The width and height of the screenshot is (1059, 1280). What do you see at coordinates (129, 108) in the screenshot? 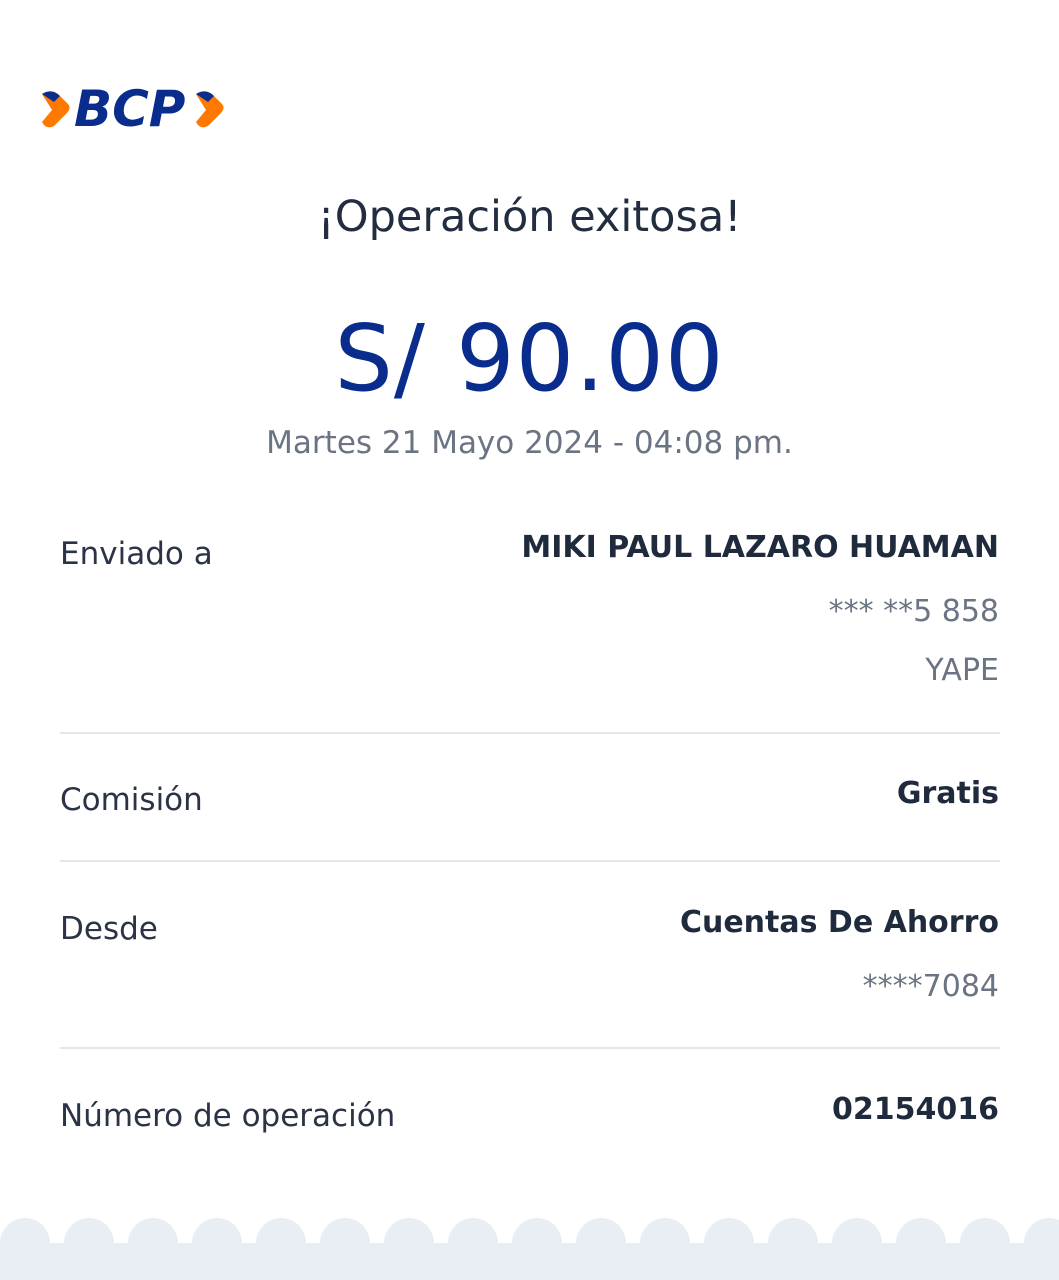
I see `svg-text: BCP` at bounding box center [129, 108].